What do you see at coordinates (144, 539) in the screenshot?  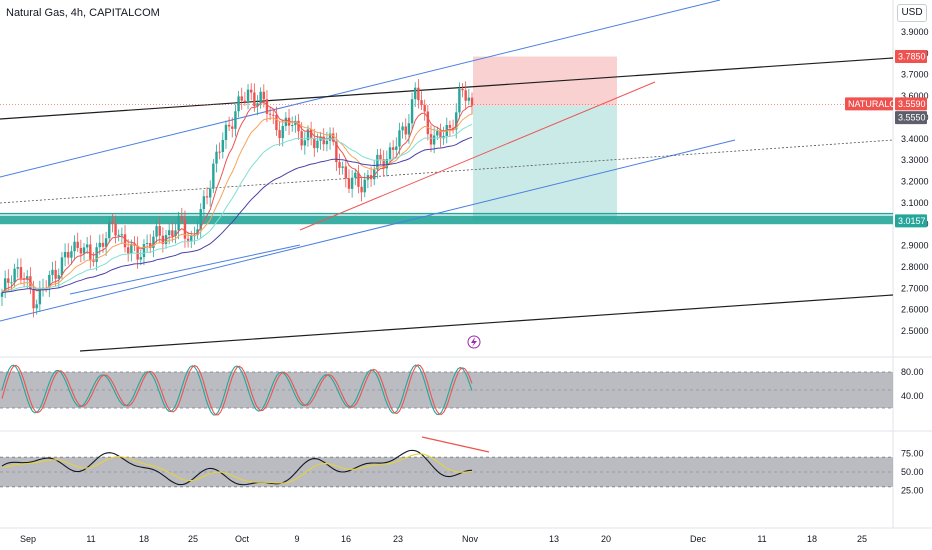 I see `date-tick-label: 18` at bounding box center [144, 539].